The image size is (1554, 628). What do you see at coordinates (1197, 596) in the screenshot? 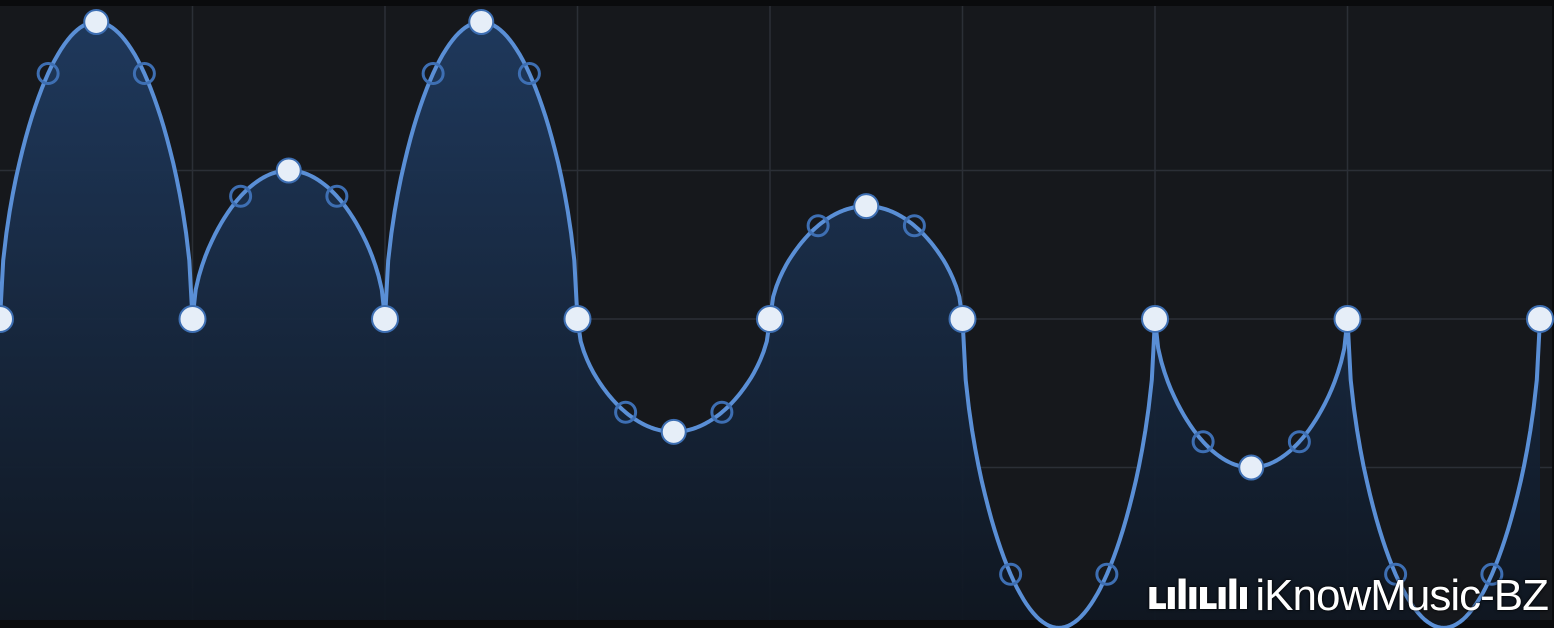
I see `bilibili-logo: ʟılıʟılı` at bounding box center [1197, 596].